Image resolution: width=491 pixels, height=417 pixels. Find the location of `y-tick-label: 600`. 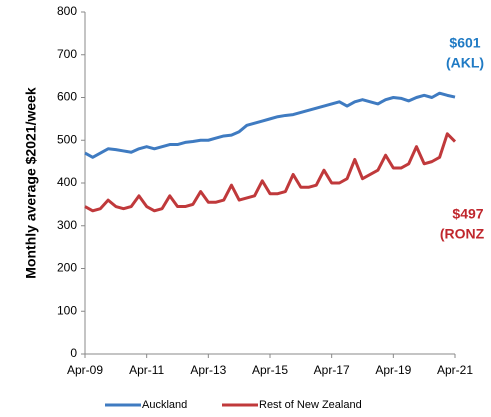

y-tick-label: 600 is located at coordinates (67, 97).